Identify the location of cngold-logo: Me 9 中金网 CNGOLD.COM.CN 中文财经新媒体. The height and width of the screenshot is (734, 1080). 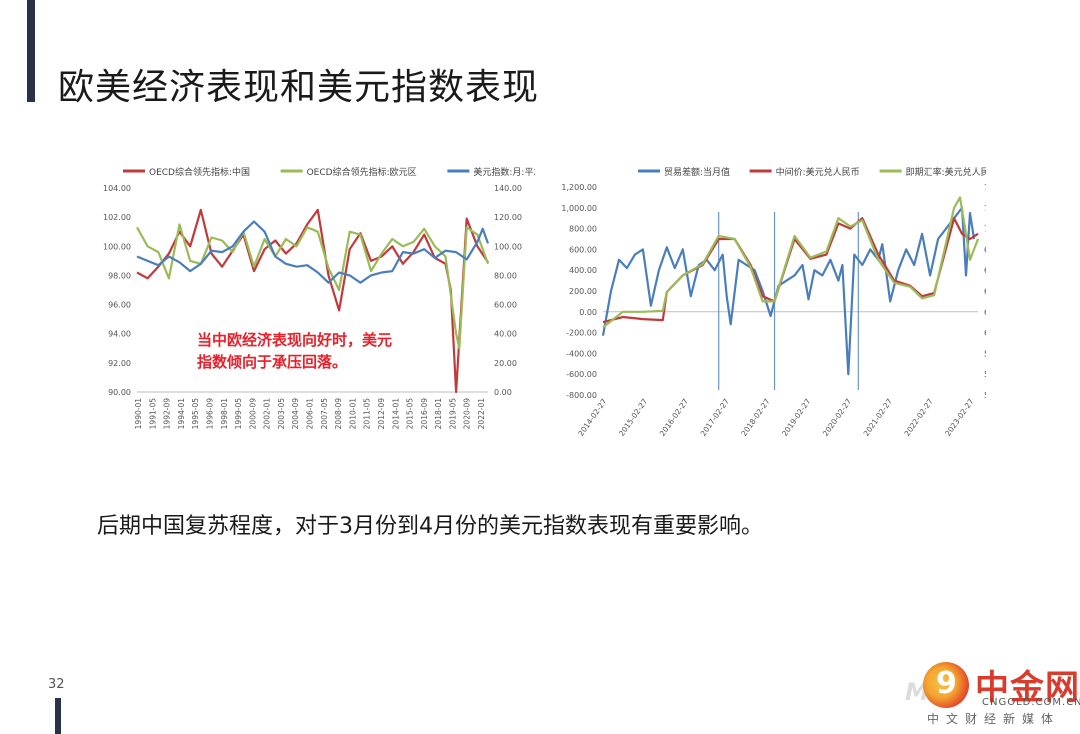
(992, 697).